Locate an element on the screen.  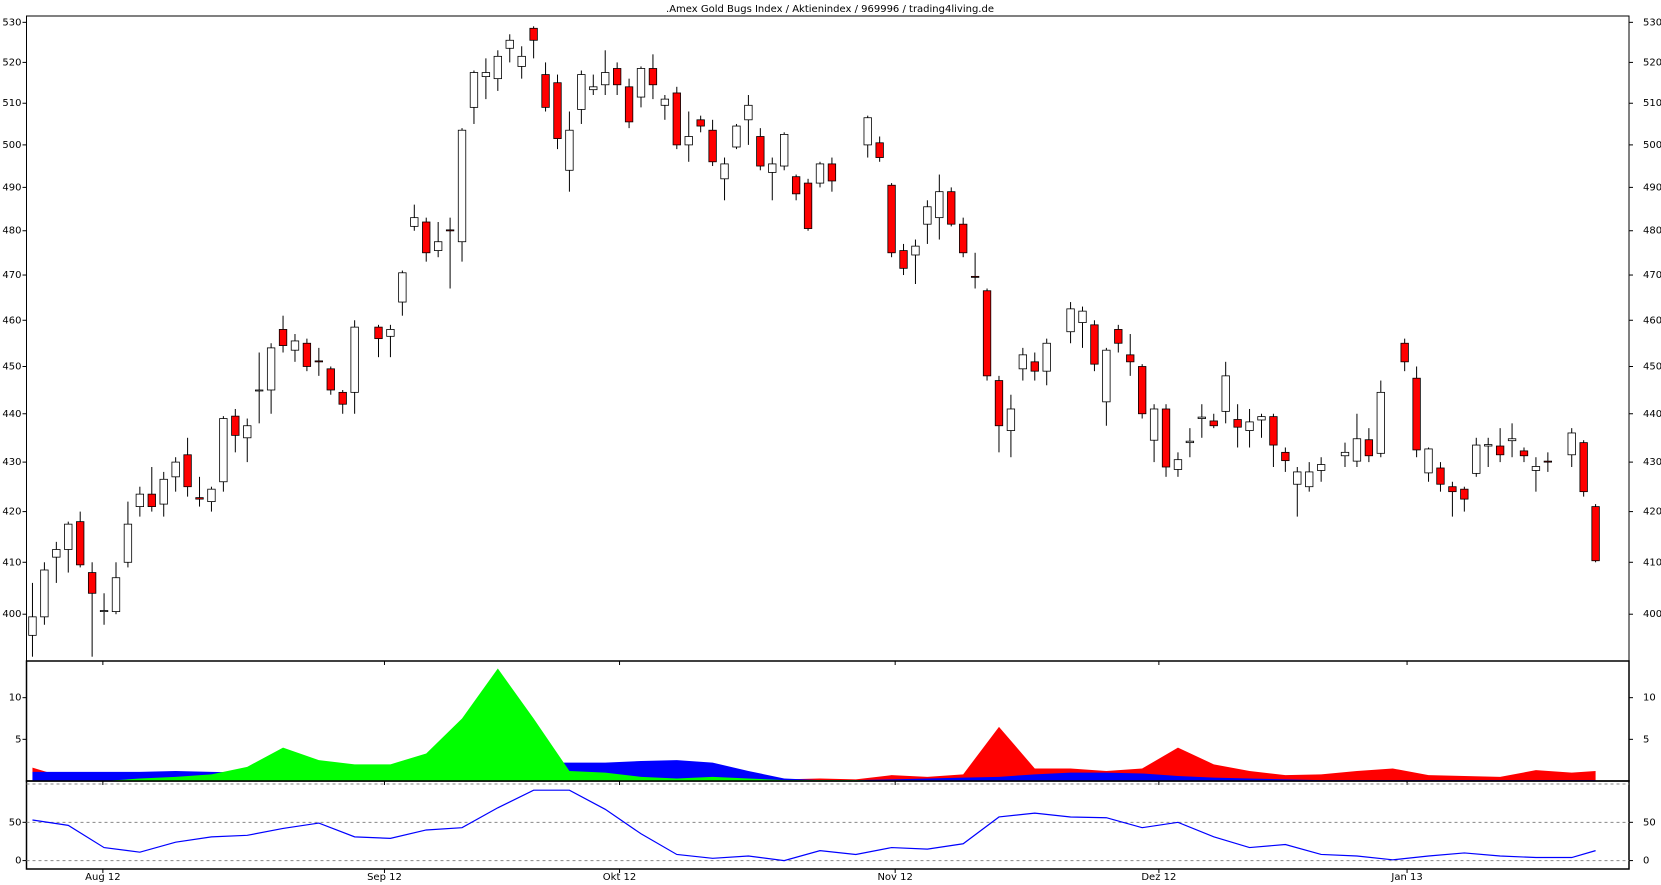
y-tick-label: 510 is located at coordinates (1652, 103).